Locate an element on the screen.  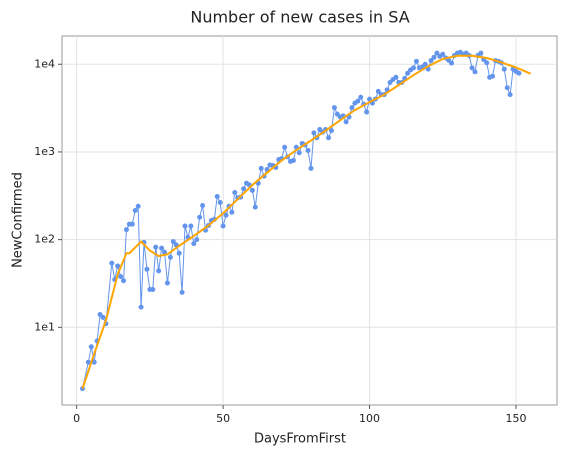
x-axis-label: DaysFromFirst is located at coordinates (300, 439).